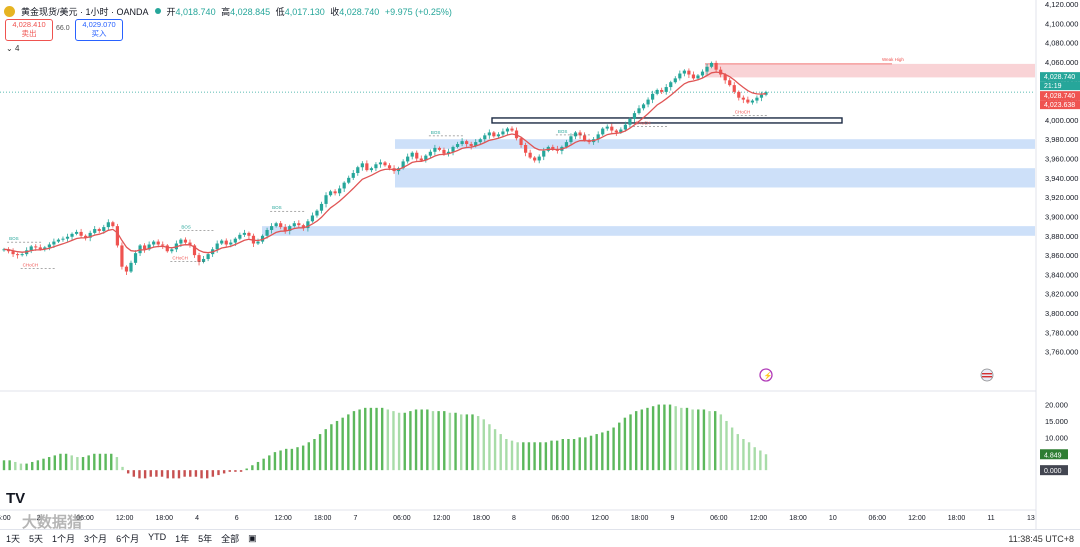  What do you see at coordinates (99, 24) in the screenshot?
I see `buy-price: 4,029.070` at bounding box center [99, 24].